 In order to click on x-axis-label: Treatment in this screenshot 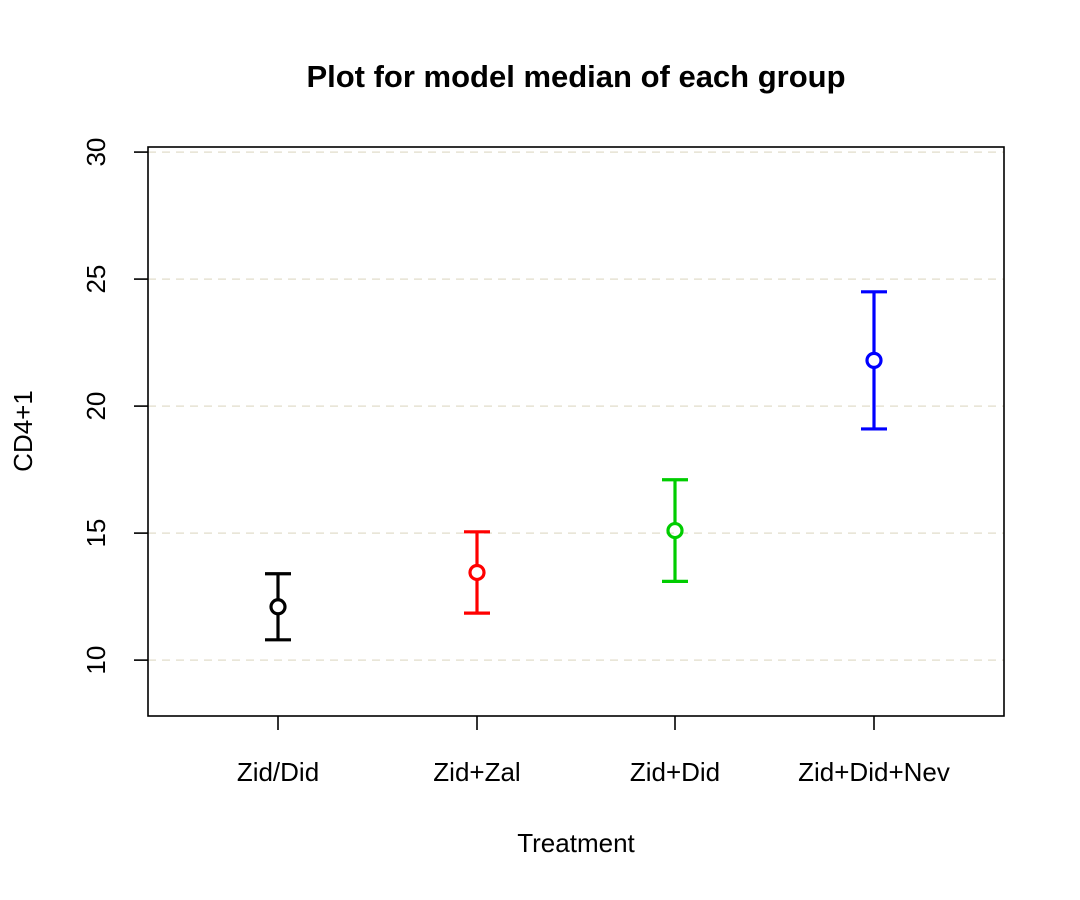, I will do `click(576, 843)`.